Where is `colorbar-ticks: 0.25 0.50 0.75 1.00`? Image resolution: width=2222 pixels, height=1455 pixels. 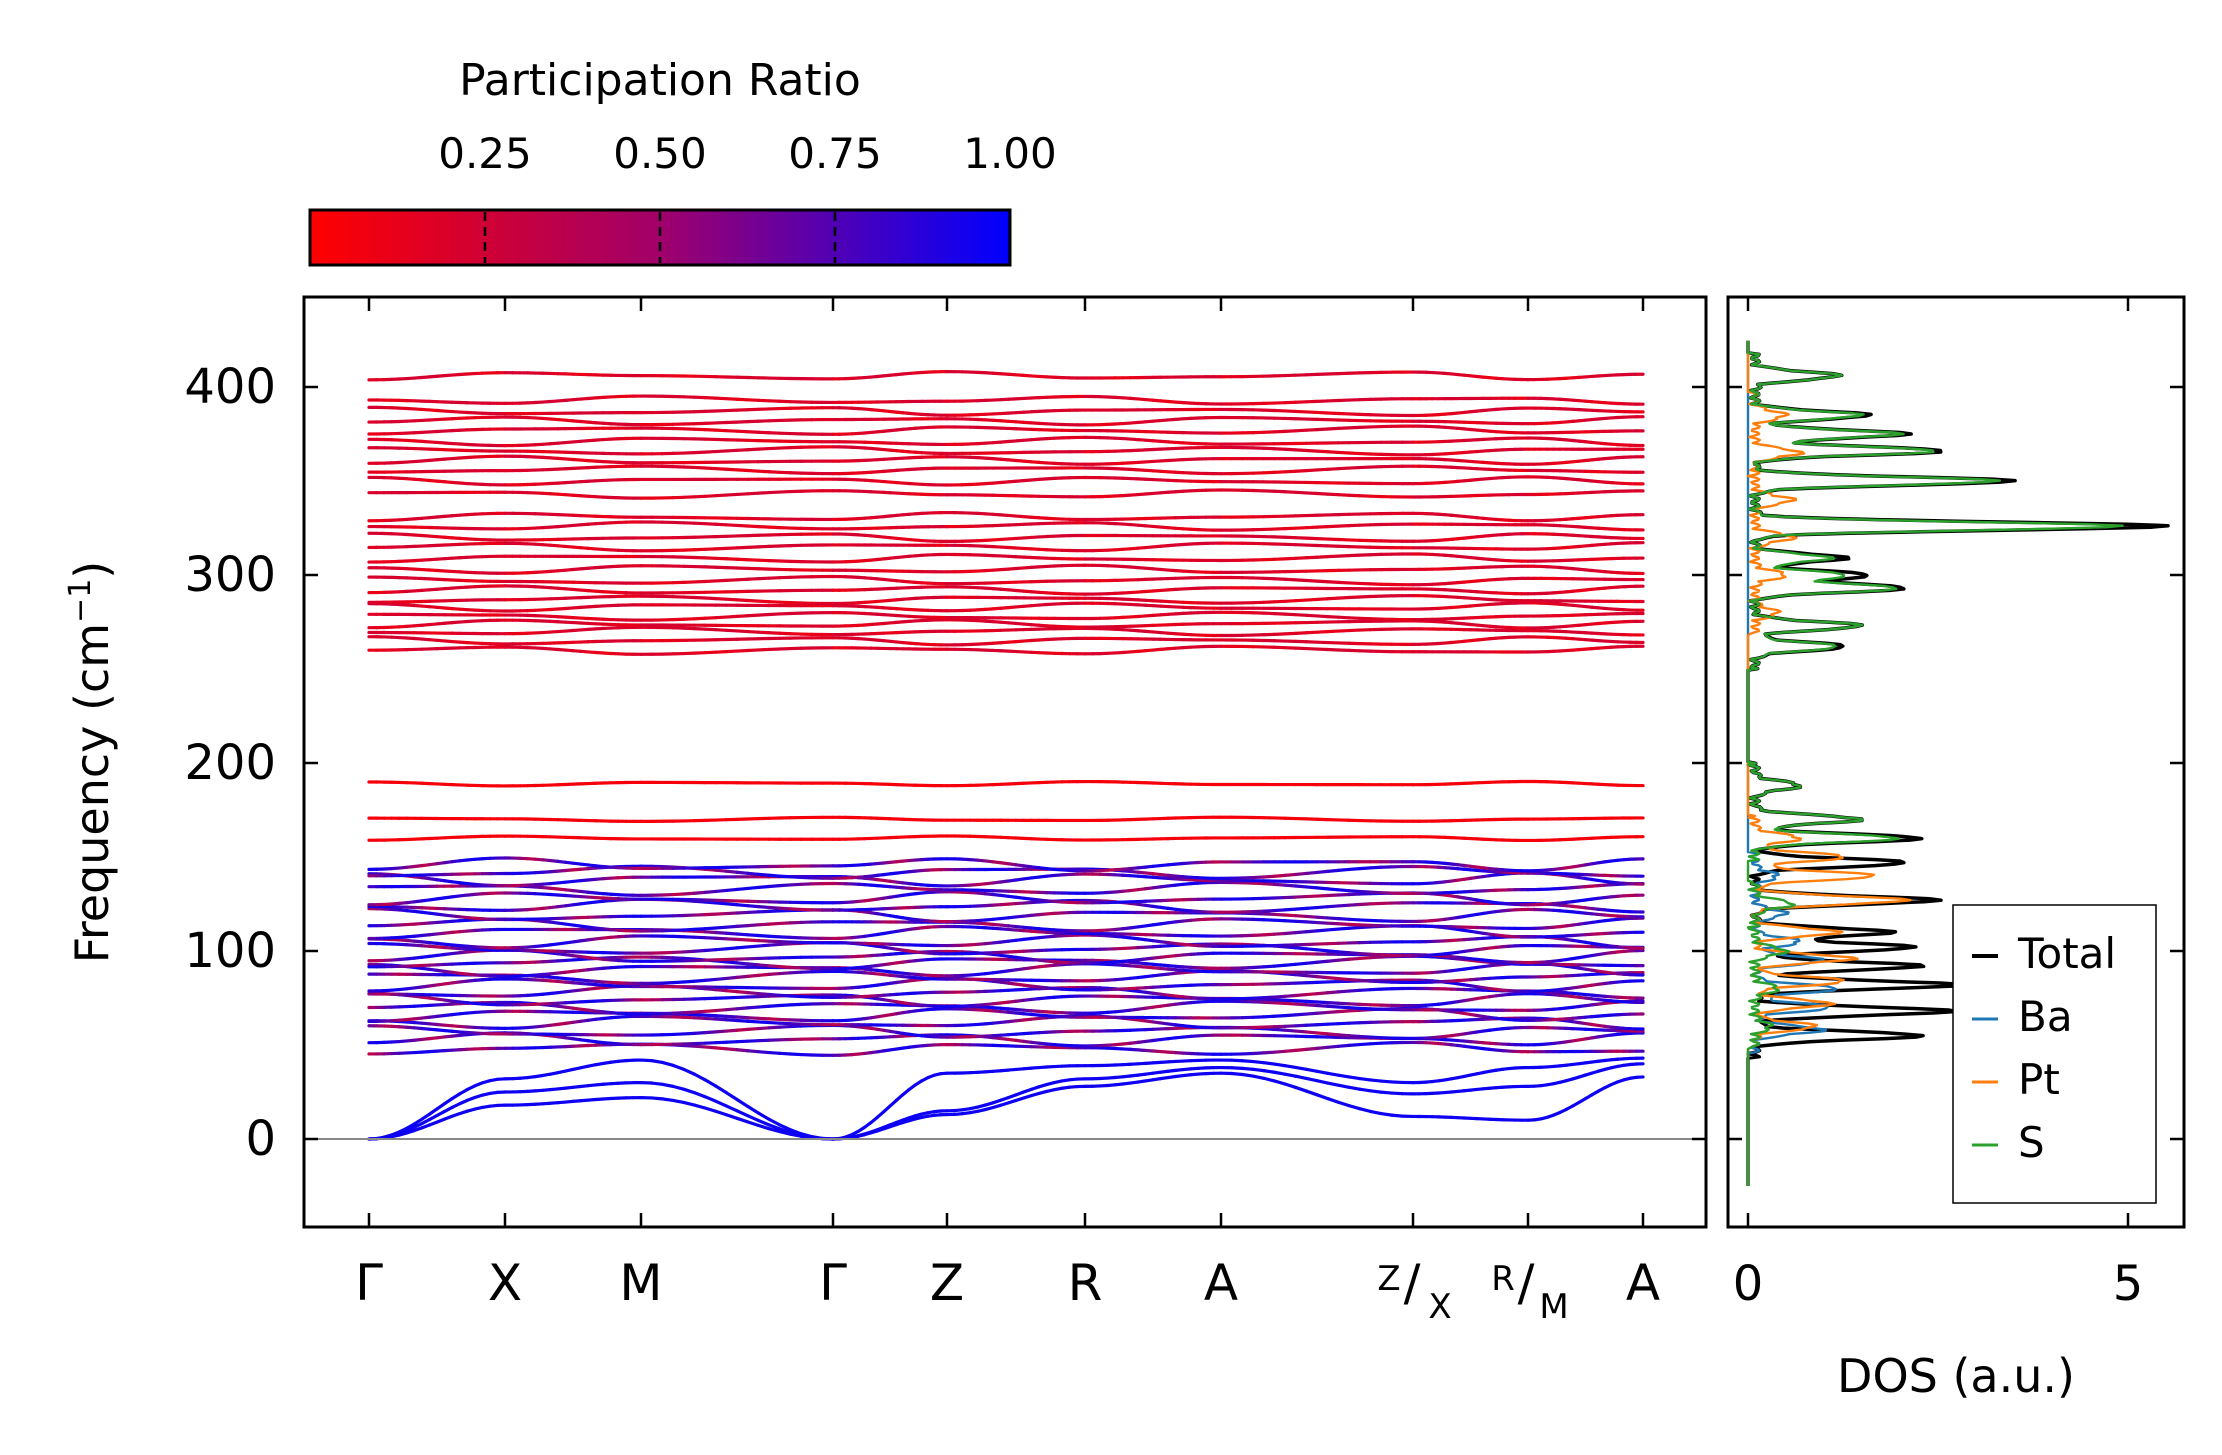 colorbar-ticks: 0.25 0.50 0.75 1.00 is located at coordinates (747, 196).